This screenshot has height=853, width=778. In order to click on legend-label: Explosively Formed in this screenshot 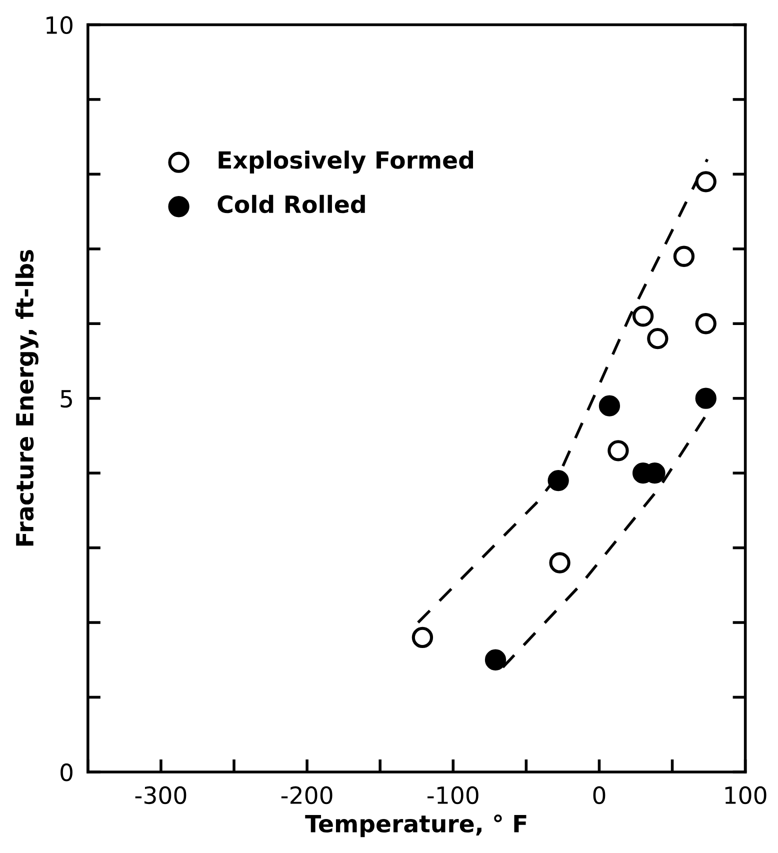, I will do `click(345, 162)`.